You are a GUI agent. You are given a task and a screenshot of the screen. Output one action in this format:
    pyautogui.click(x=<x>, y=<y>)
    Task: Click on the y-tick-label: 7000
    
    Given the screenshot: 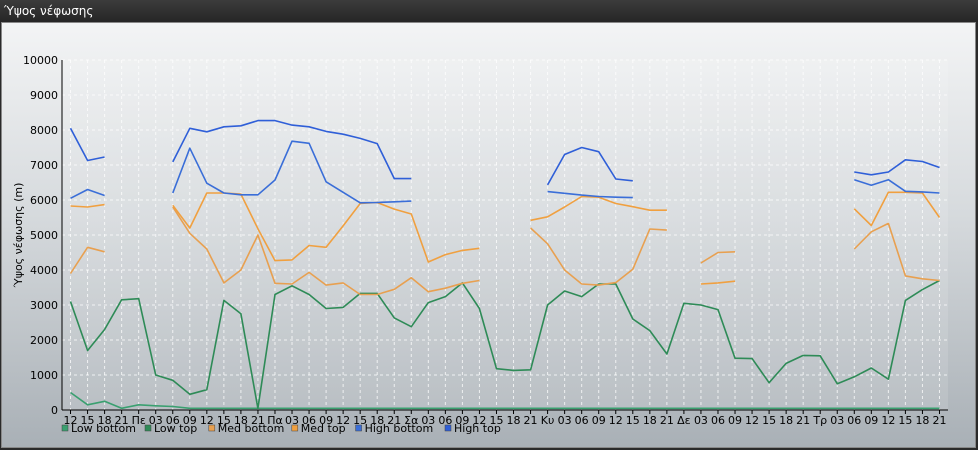 What is the action you would take?
    pyautogui.click(x=44, y=165)
    